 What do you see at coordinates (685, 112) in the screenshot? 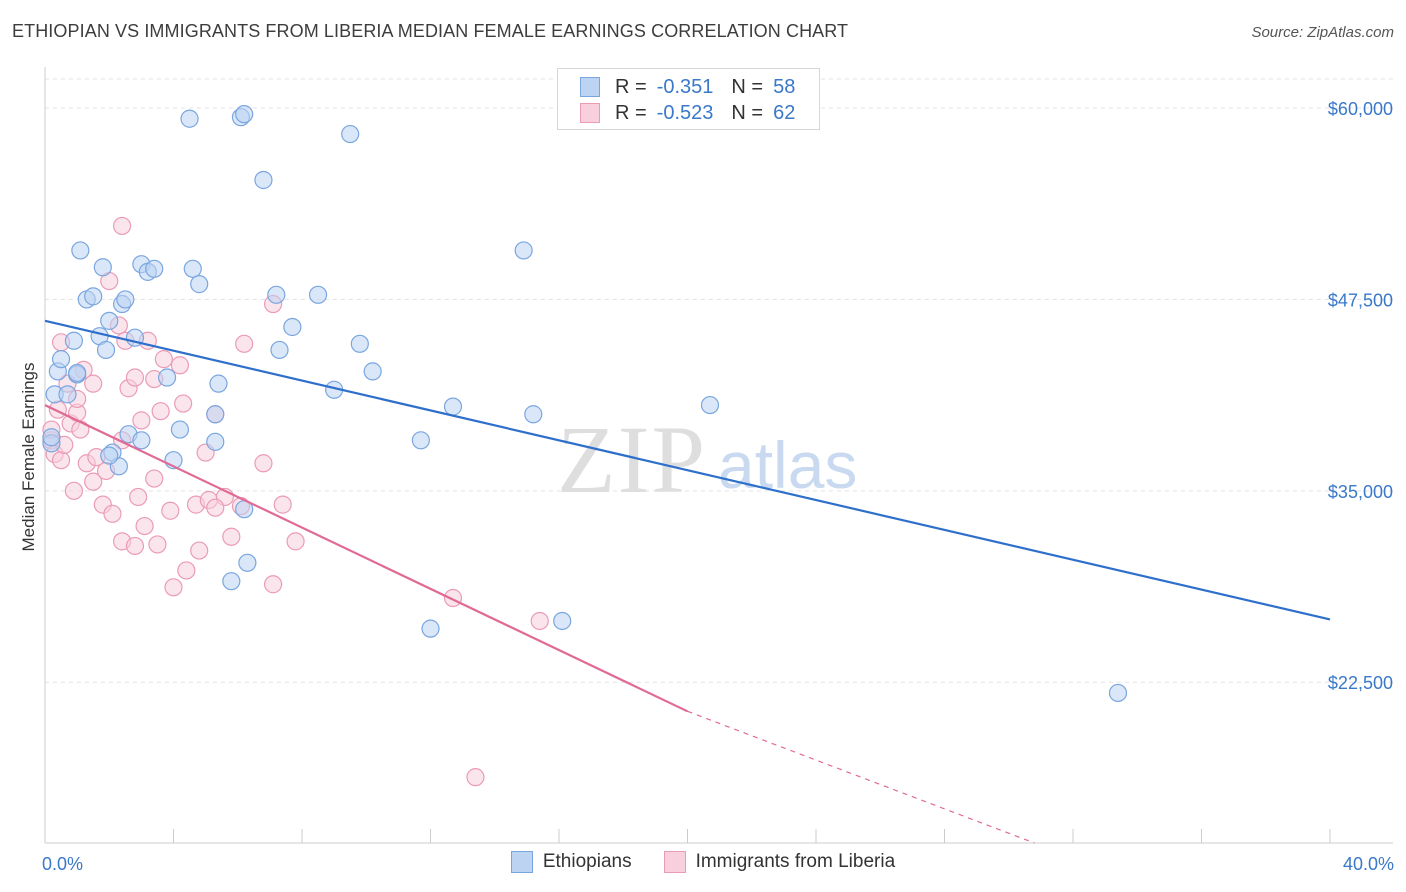
I see `legend-r-value-liberia: -0.523` at bounding box center [685, 112].